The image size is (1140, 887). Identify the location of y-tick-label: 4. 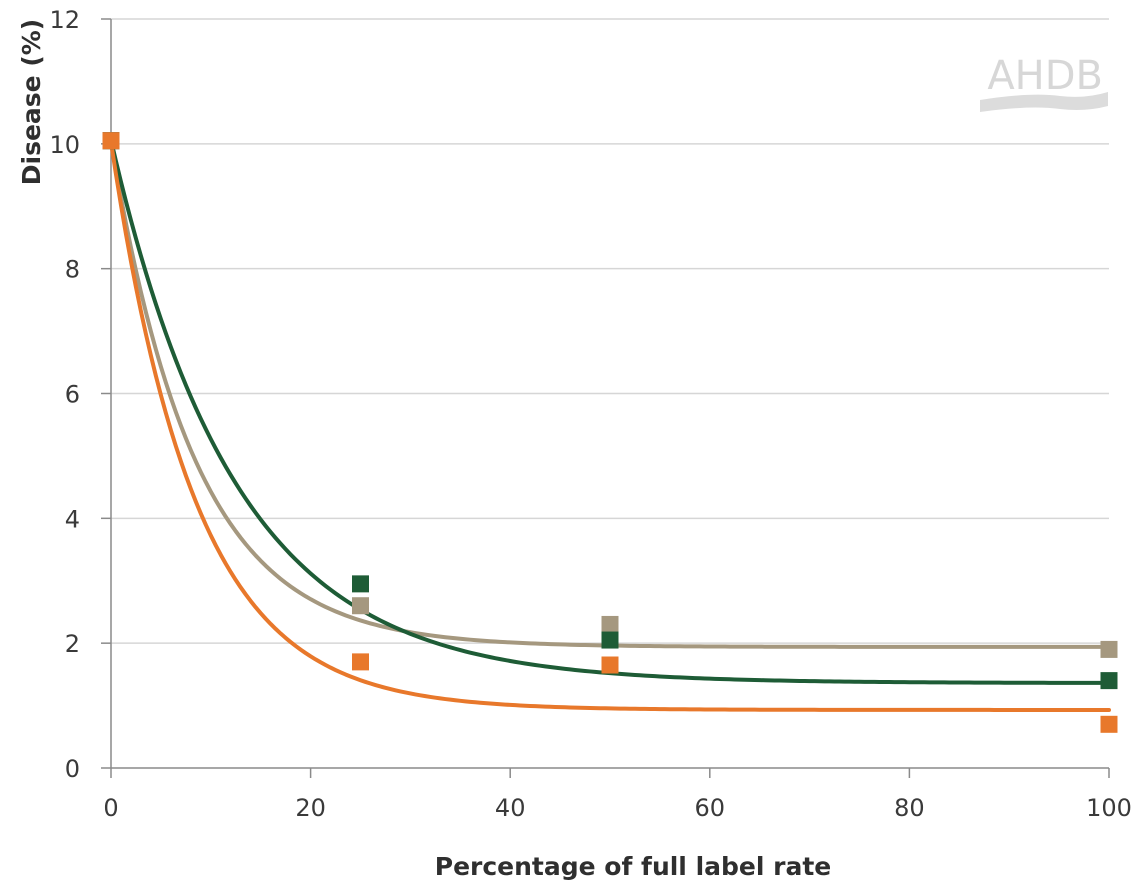
(72, 519).